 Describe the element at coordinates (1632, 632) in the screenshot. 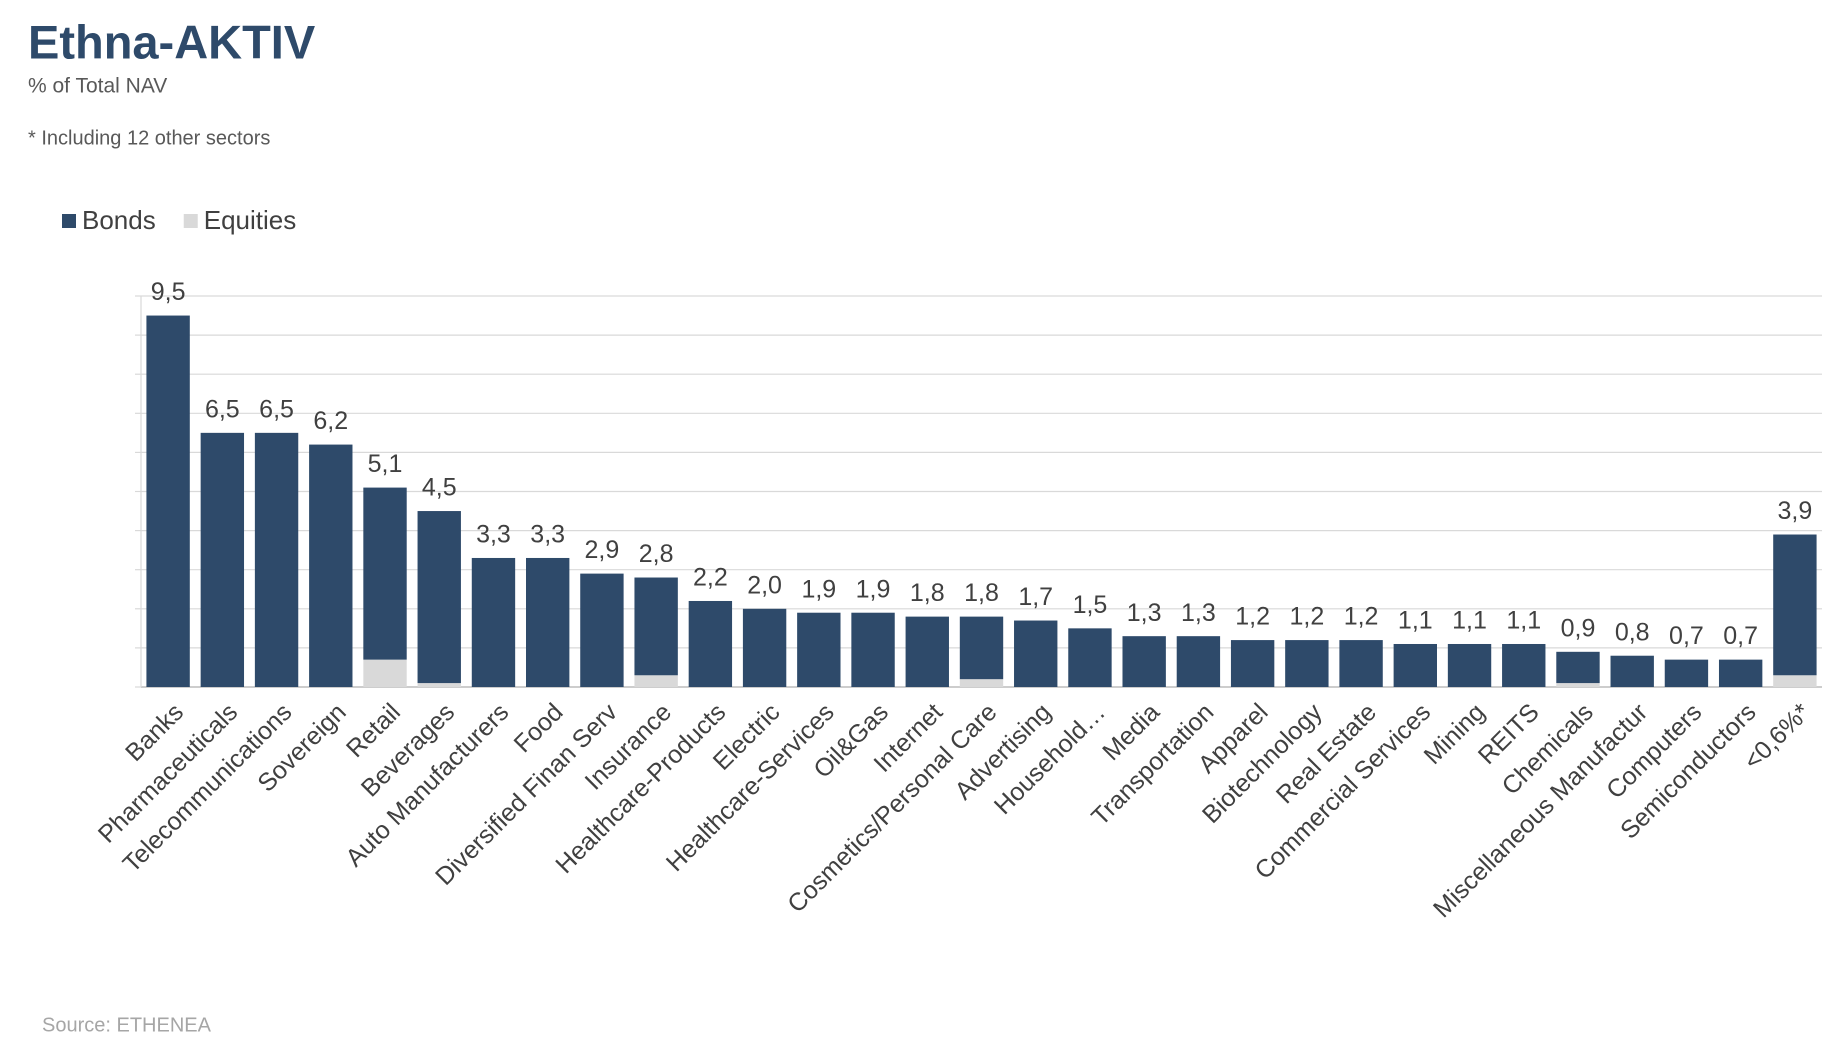

I see `value-label: 0,8` at that location.